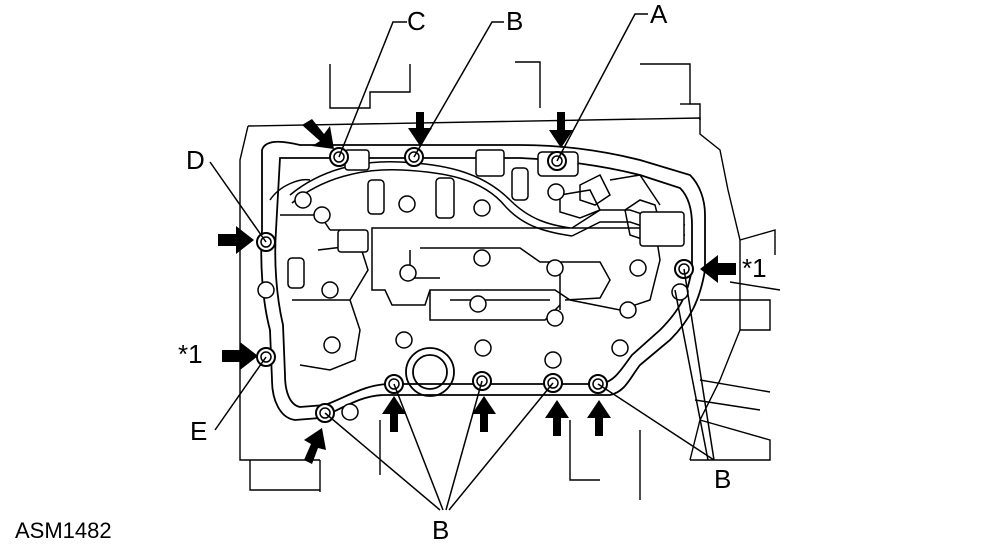 The height and width of the screenshot is (551, 981). Describe the element at coordinates (420, 129) in the screenshot. I see `arrow-b-top` at that location.